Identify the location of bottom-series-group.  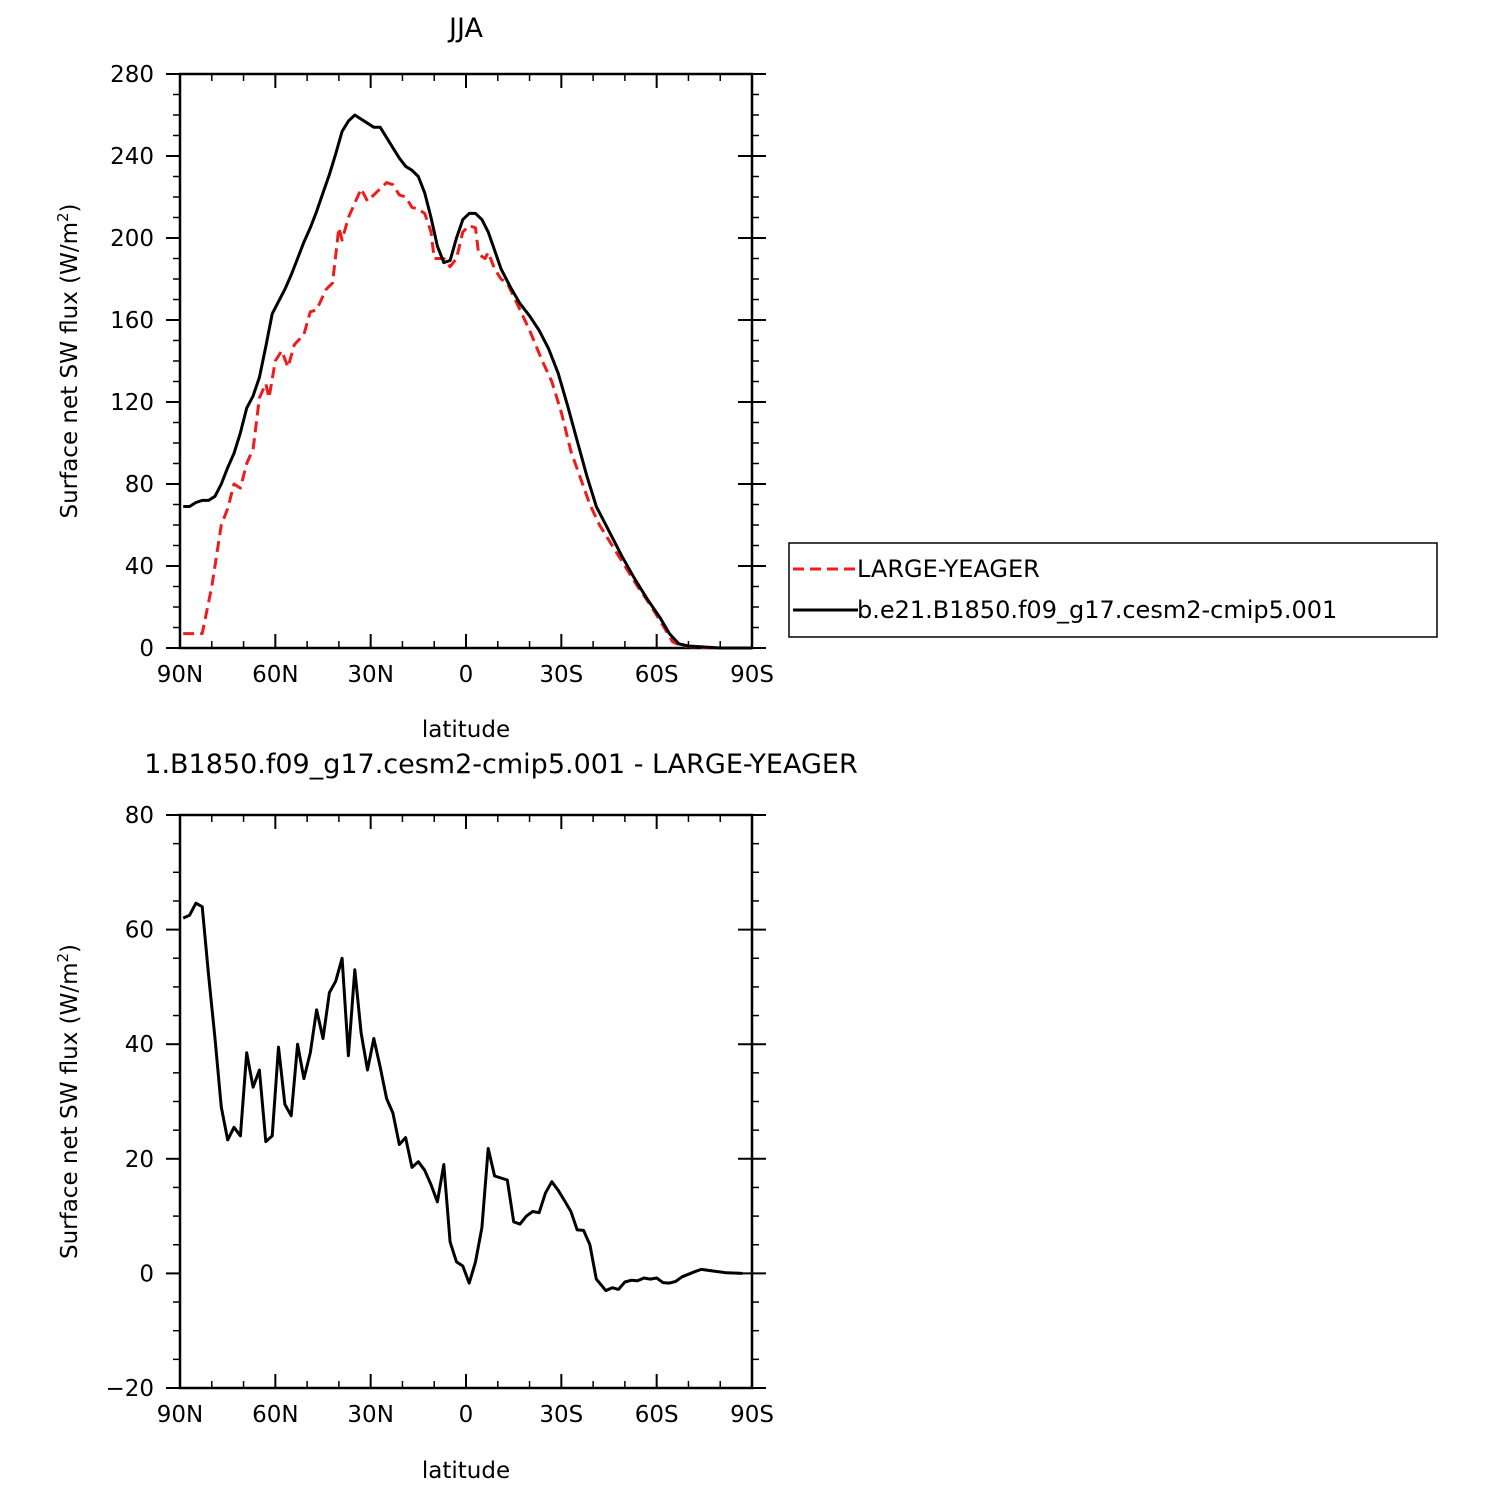
(462, 1097).